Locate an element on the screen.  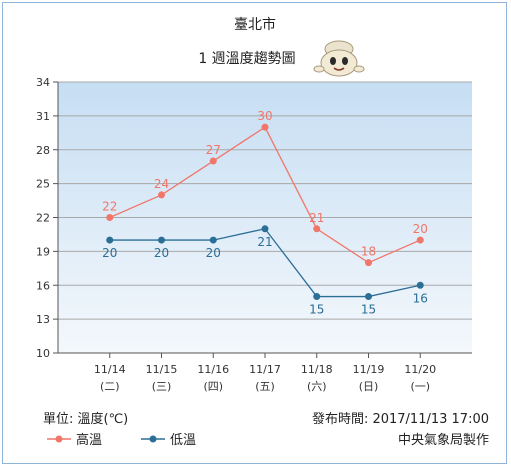
y-axis: 10 13 16 19 22 25 28 31 34 is located at coordinates (47, 218).